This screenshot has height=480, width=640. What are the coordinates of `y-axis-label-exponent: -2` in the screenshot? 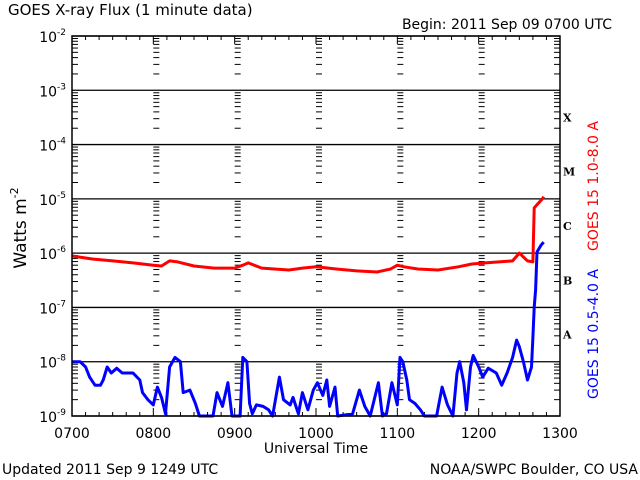 It's located at (14, 192).